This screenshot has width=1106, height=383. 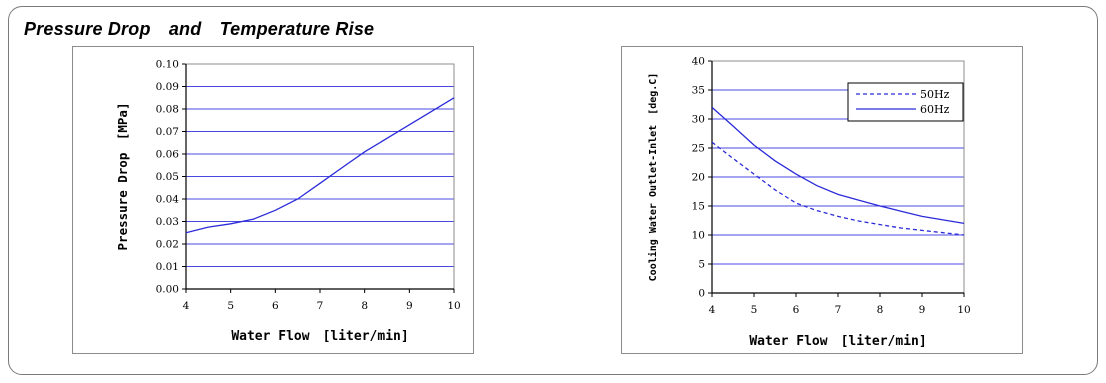 What do you see at coordinates (167, 87) in the screenshot?
I see `y-tick-label: 0.09` at bounding box center [167, 87].